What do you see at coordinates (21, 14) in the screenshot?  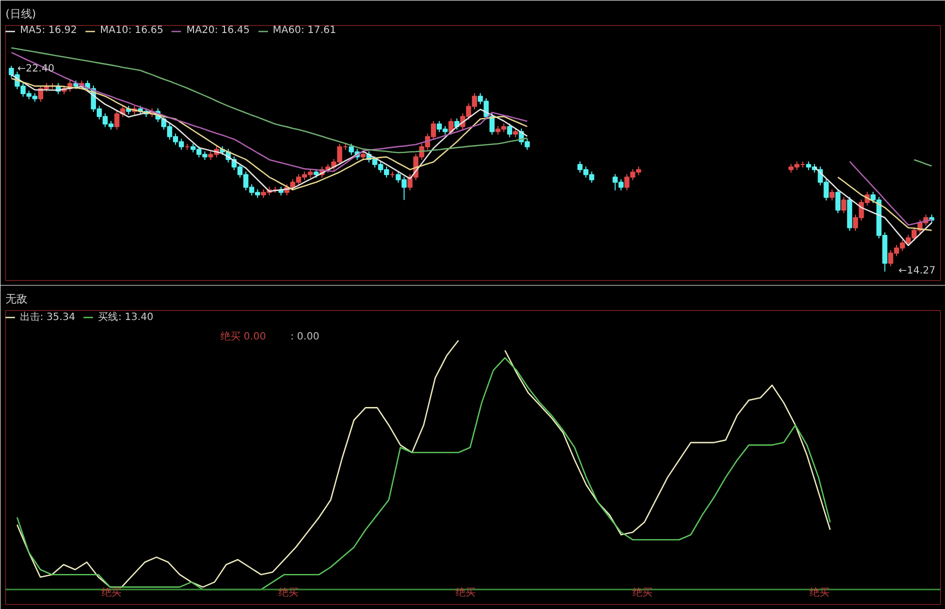 I see `chart-title: (日线)` at bounding box center [21, 14].